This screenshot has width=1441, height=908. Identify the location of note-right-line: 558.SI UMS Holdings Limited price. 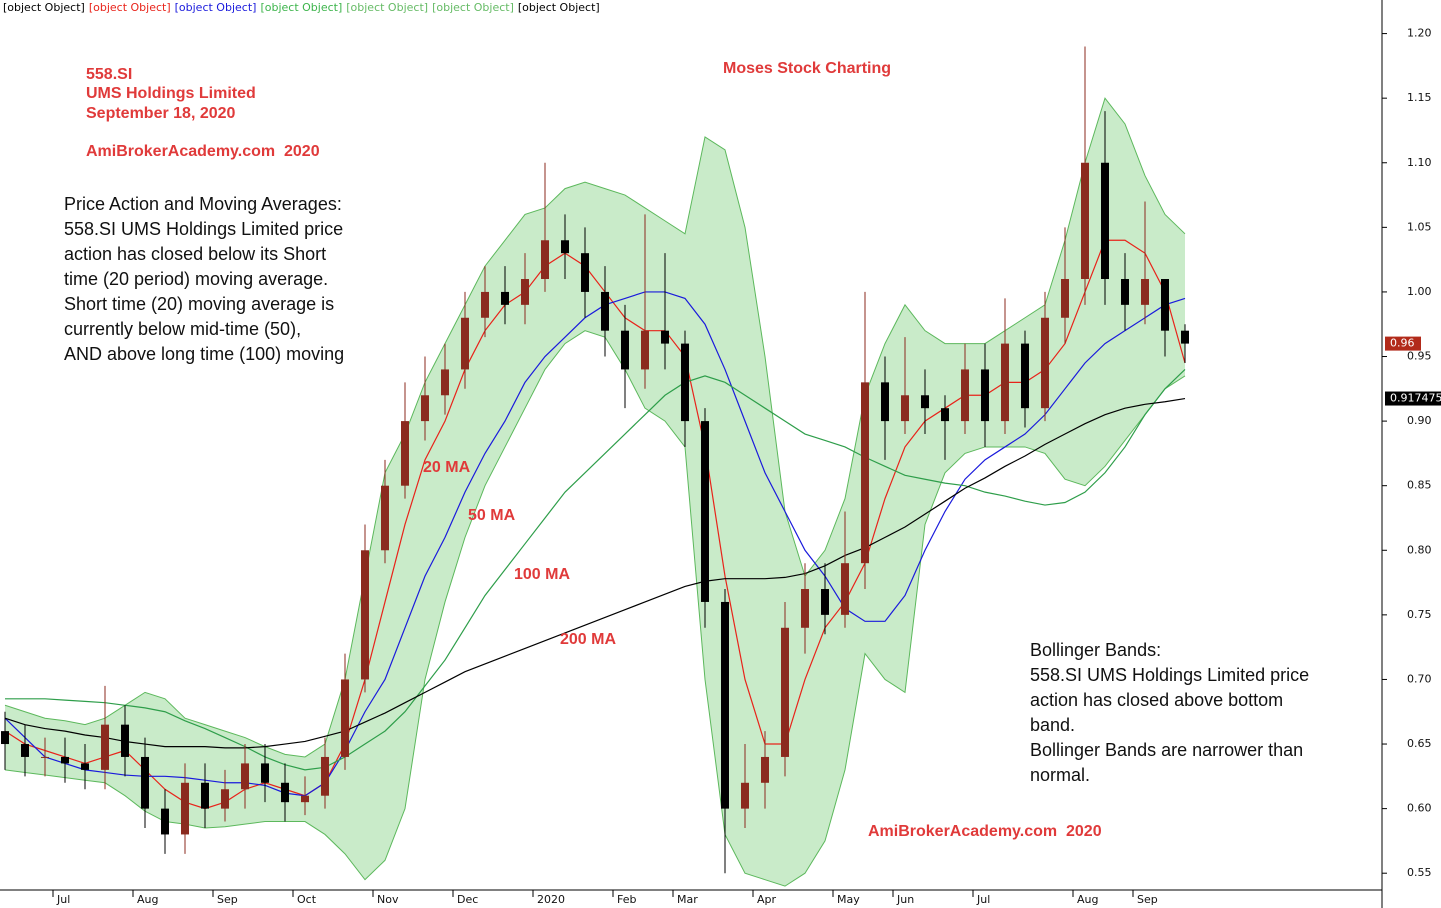
(1169, 675).